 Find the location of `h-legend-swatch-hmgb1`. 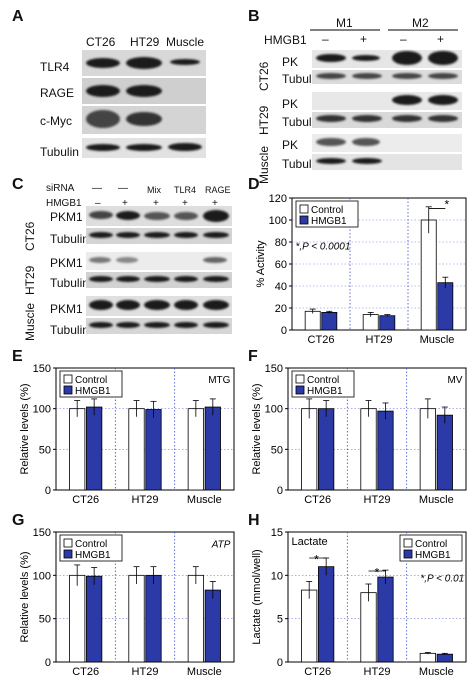

h-legend-swatch-hmgb1 is located at coordinates (408, 554).